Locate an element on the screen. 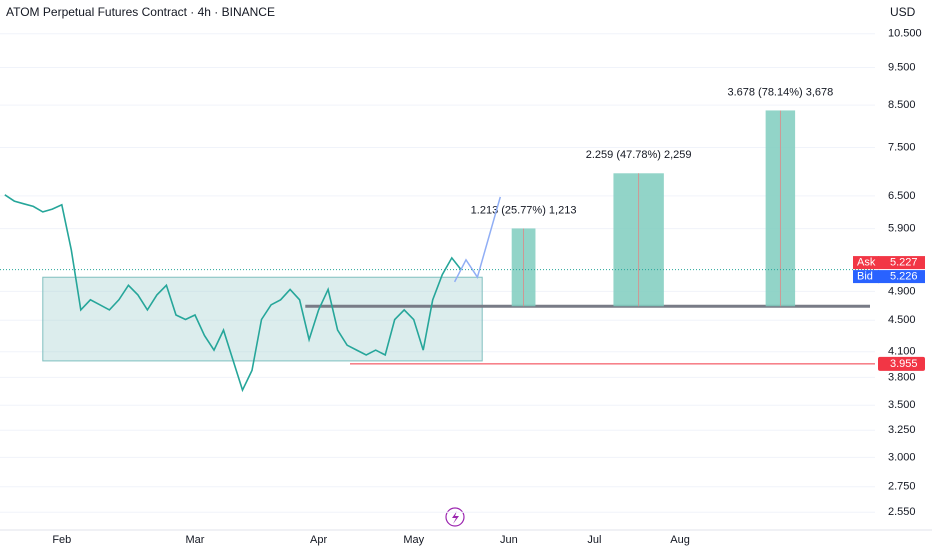 The width and height of the screenshot is (932, 550). x-tick-label: Jun is located at coordinates (509, 540).